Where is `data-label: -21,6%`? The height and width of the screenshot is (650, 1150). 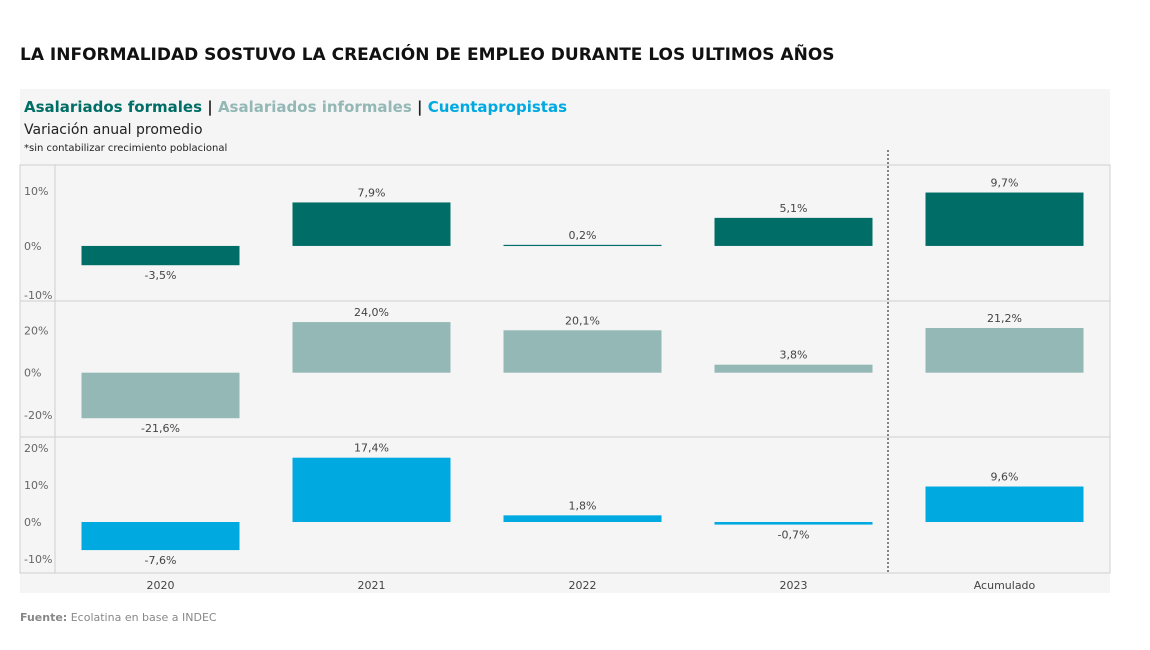
data-label: -21,6% is located at coordinates (160, 428).